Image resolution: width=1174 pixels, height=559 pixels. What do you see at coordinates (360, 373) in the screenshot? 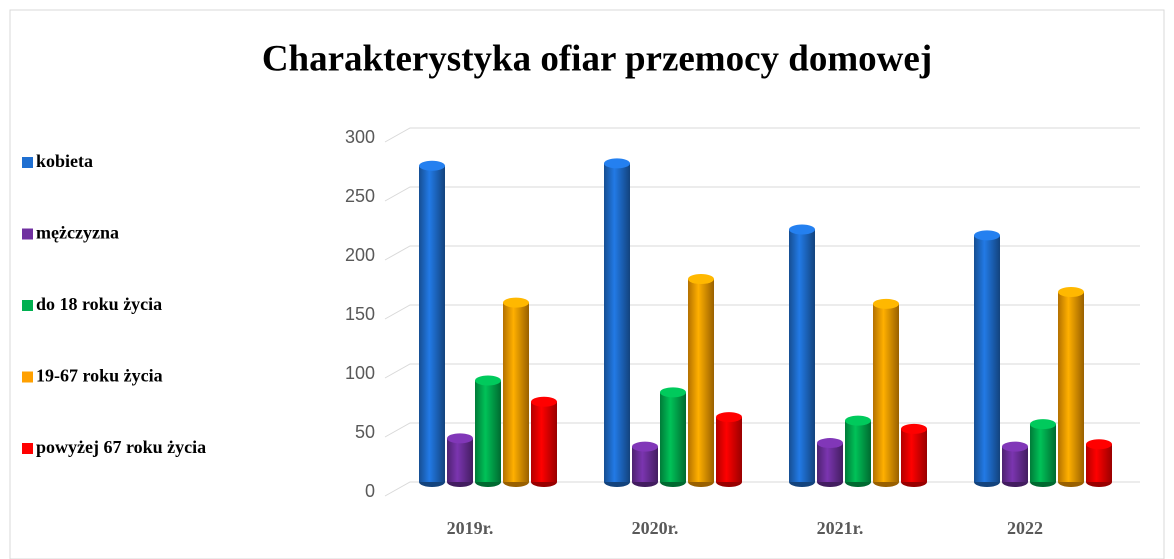
I see `y-tick-label: 100` at bounding box center [360, 373].